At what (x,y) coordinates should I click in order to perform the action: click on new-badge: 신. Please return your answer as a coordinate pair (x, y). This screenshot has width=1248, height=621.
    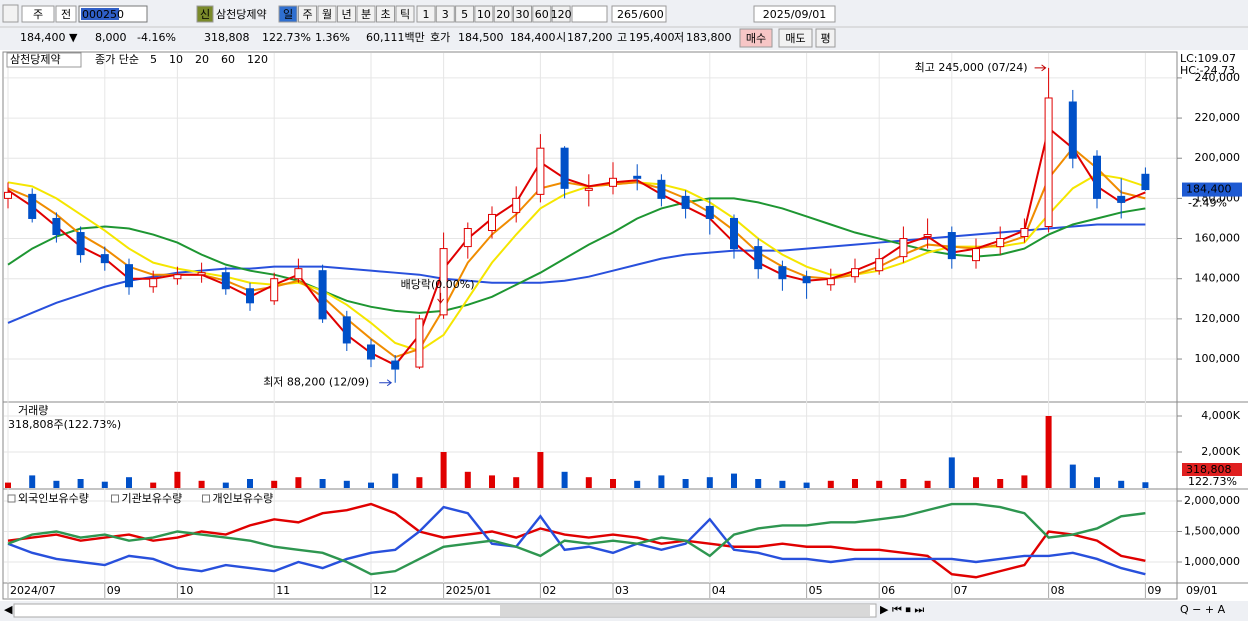
    Looking at the image, I should click on (205, 14).